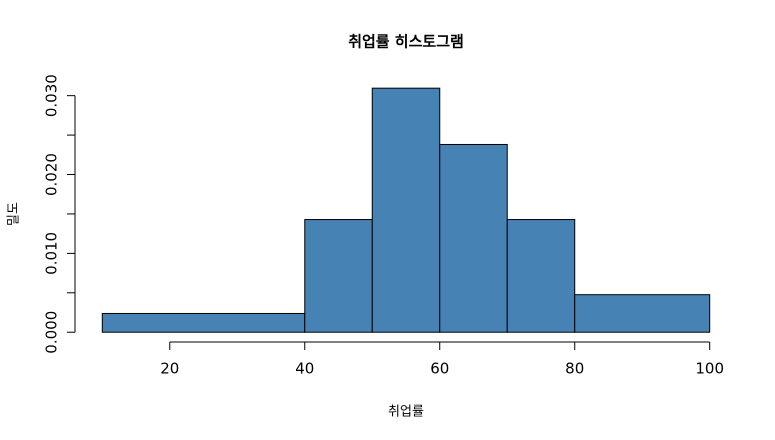 The height and width of the screenshot is (440, 775). Describe the element at coordinates (52, 174) in the screenshot. I see `y-tick-label: 0.020` at that location.